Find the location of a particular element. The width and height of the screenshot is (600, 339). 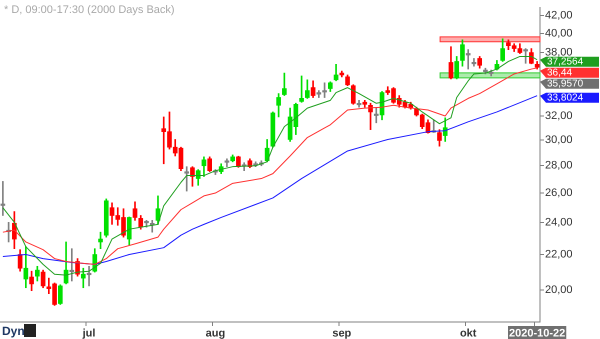

y-tick-label: 30,00 is located at coordinates (559, 140).